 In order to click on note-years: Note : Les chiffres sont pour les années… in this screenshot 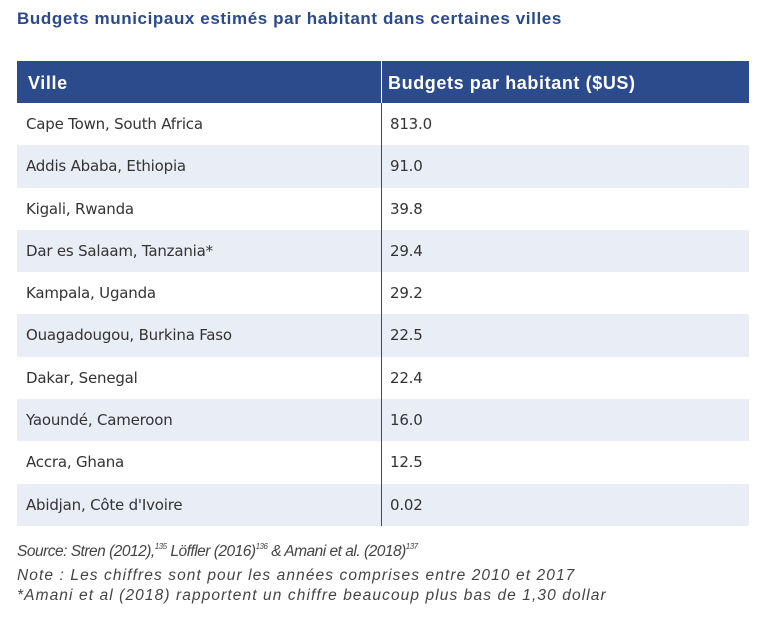, I will do `click(296, 575)`.